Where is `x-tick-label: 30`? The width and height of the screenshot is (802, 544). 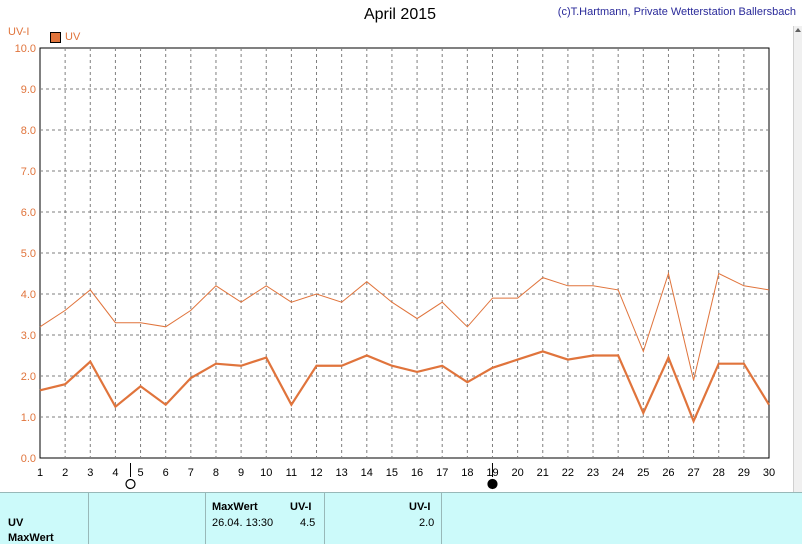
x-tick-label: 30 is located at coordinates (769, 473).